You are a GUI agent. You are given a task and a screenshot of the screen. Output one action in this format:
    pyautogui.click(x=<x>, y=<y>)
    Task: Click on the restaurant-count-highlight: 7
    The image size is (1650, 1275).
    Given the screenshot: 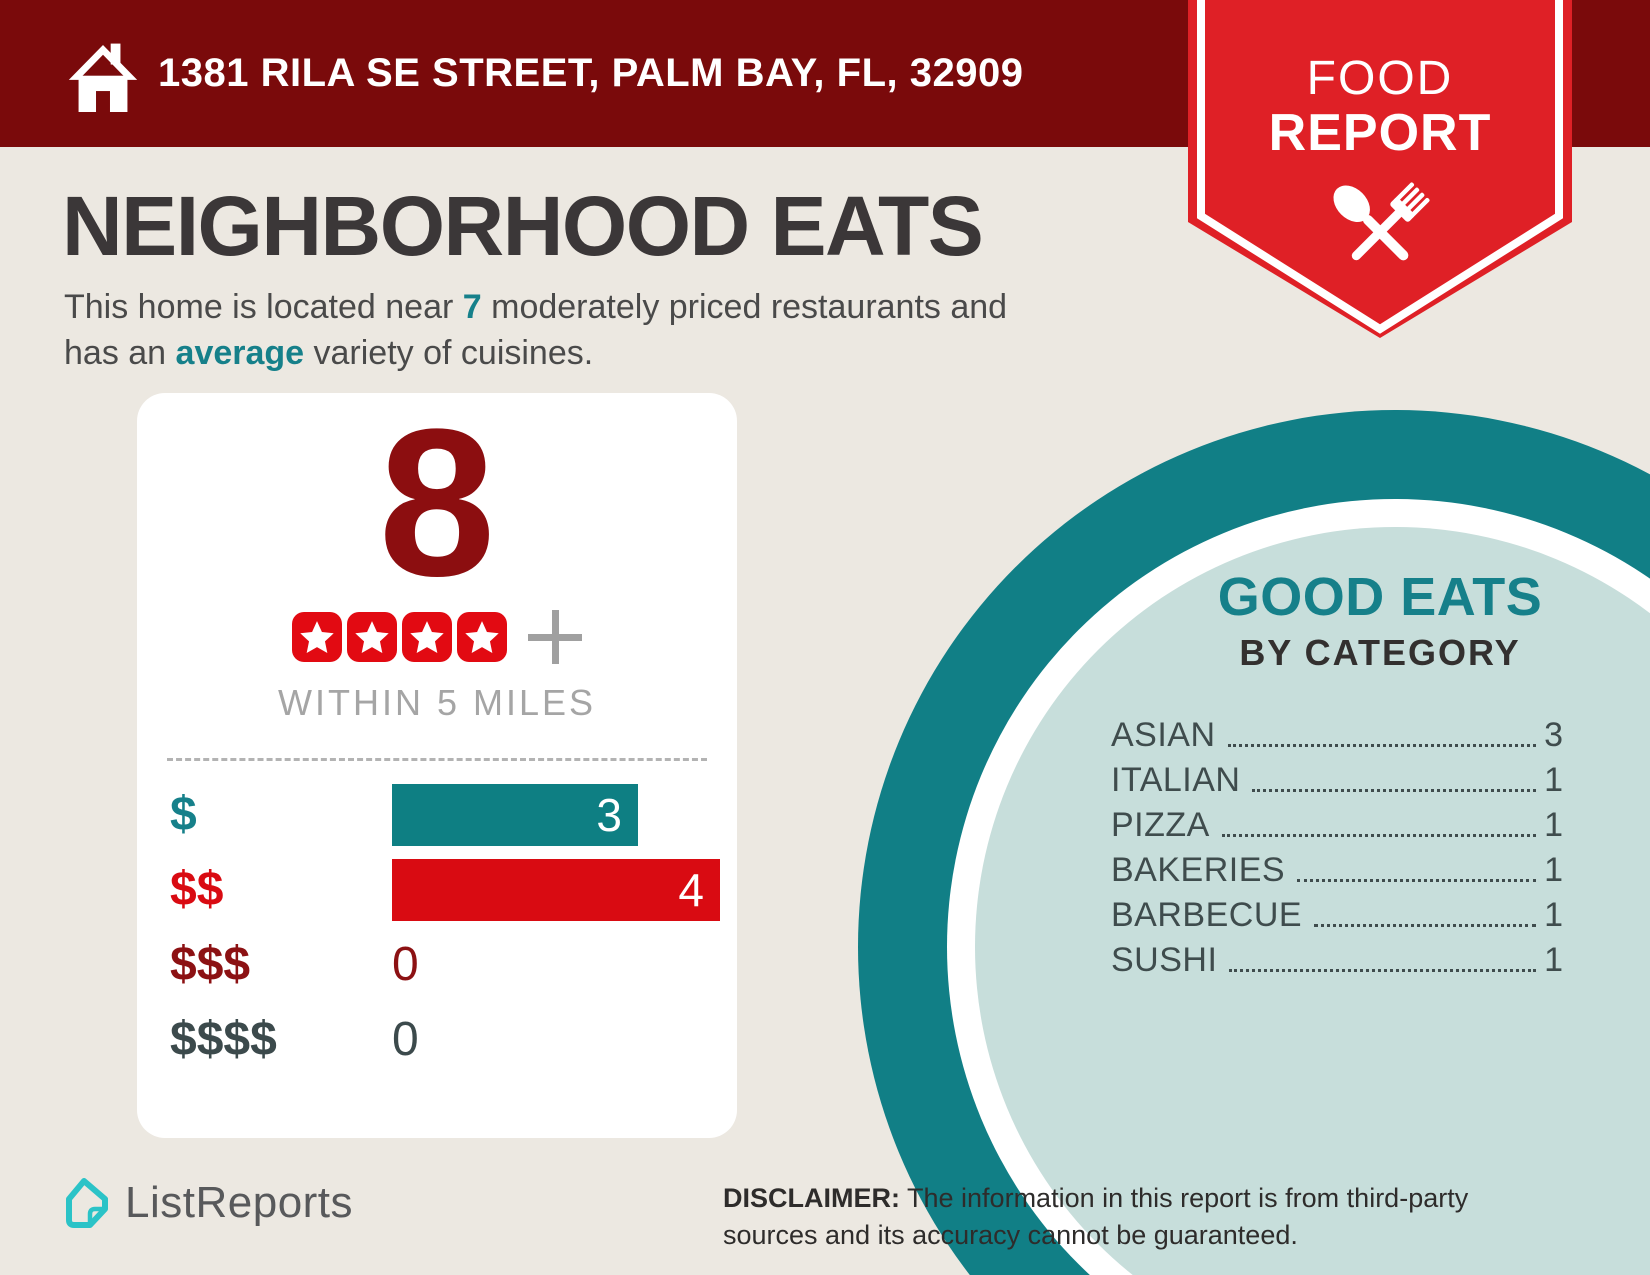 What is the action you would take?
    pyautogui.click(x=472, y=307)
    